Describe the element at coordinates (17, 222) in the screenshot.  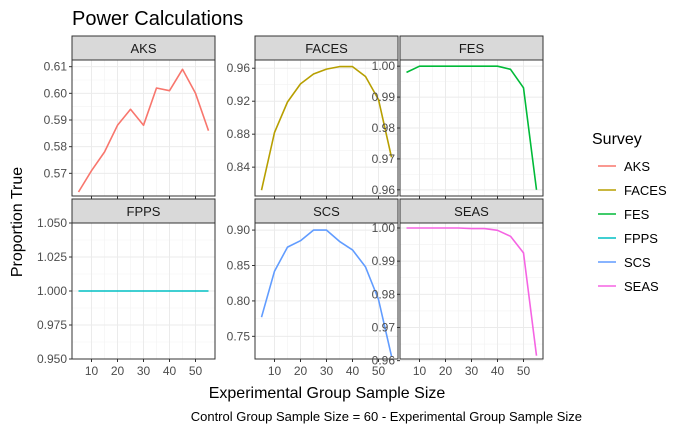
I see `y-axis-label: Proportion True` at that location.